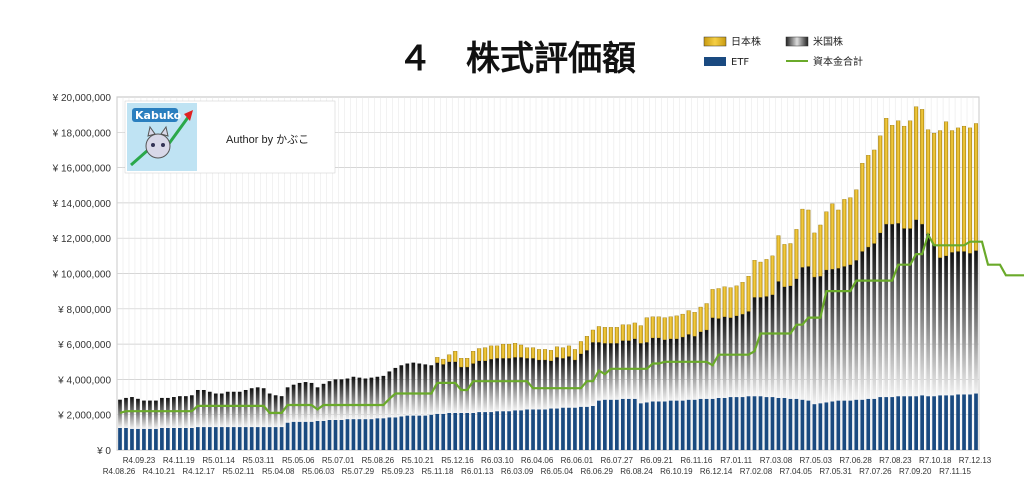 This screenshot has width=1024, height=487. Describe the element at coordinates (895, 460) in the screenshot. I see `x-tick-label-upper: R7.08.23` at that location.